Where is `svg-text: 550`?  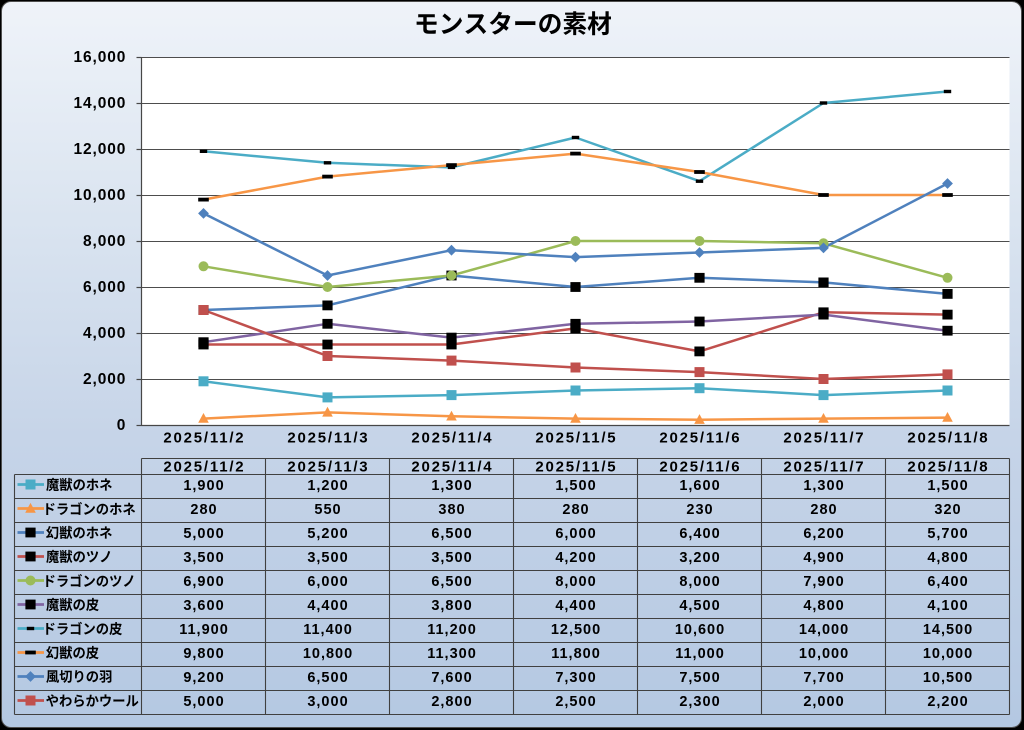 svg-text: 550 is located at coordinates (327, 510).